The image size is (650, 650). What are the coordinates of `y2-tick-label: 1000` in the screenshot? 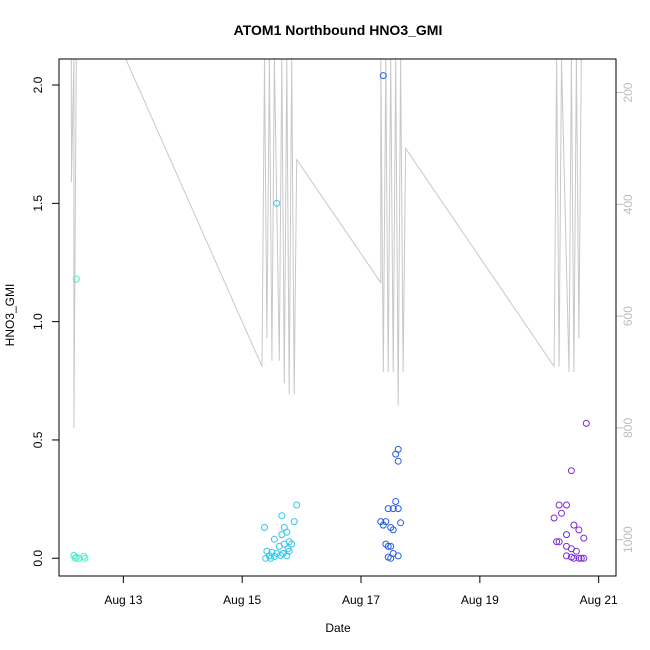 It's located at (628, 539).